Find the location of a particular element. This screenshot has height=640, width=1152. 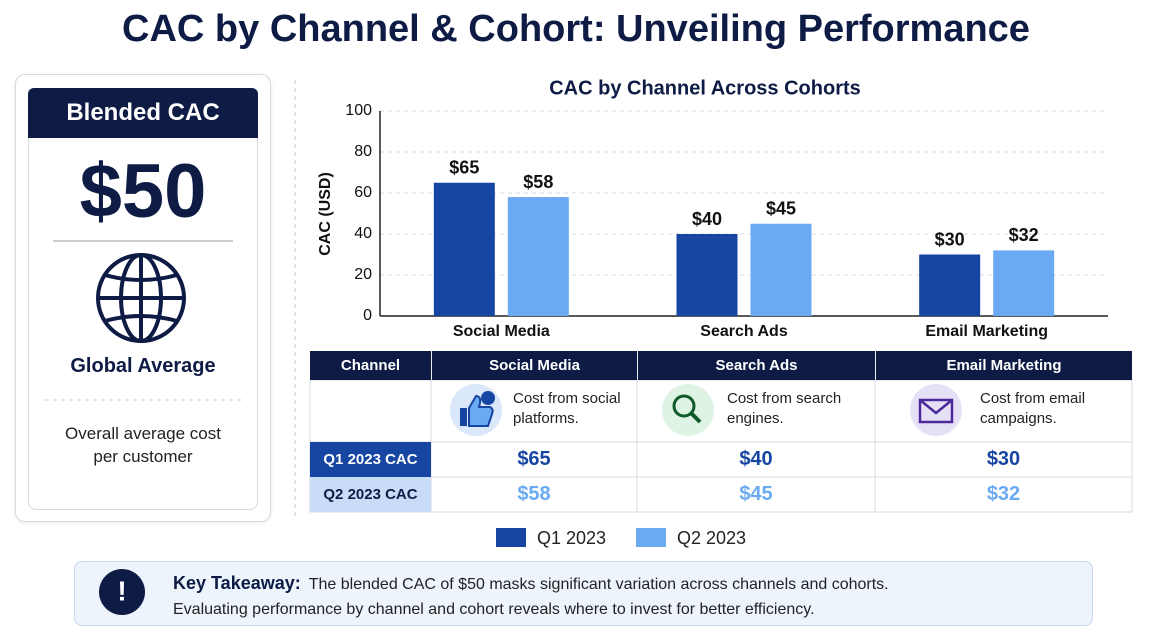

kpi-header: Blended CAC is located at coordinates (143, 113).